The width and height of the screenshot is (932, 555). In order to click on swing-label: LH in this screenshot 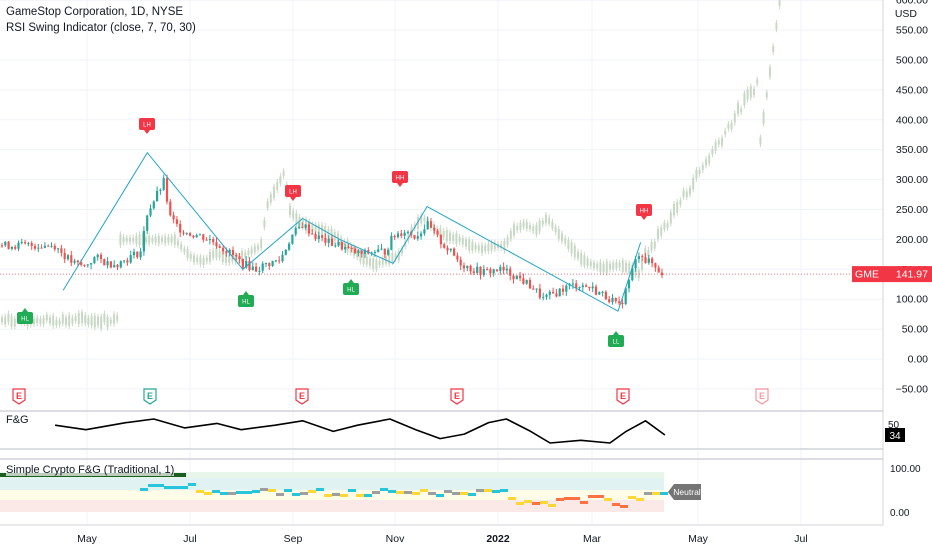, I will do `click(293, 193)`.